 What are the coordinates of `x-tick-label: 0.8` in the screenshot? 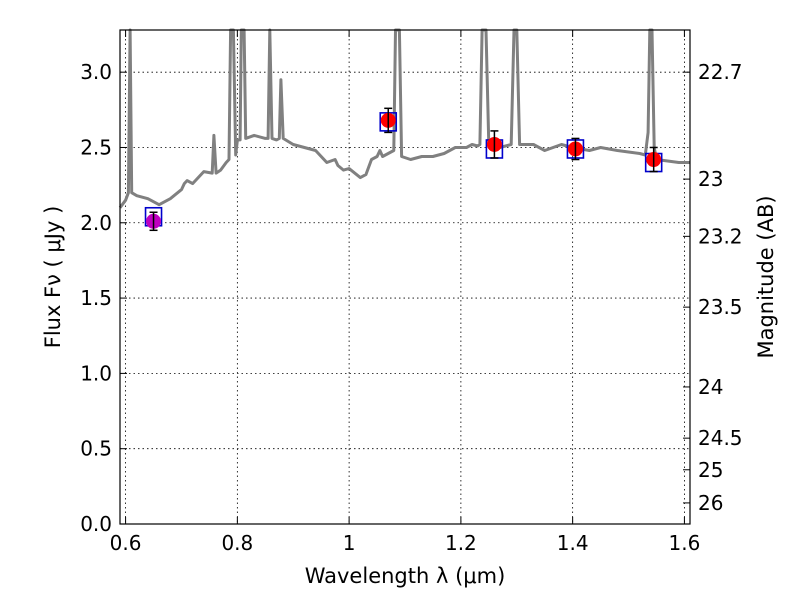 It's located at (237, 543).